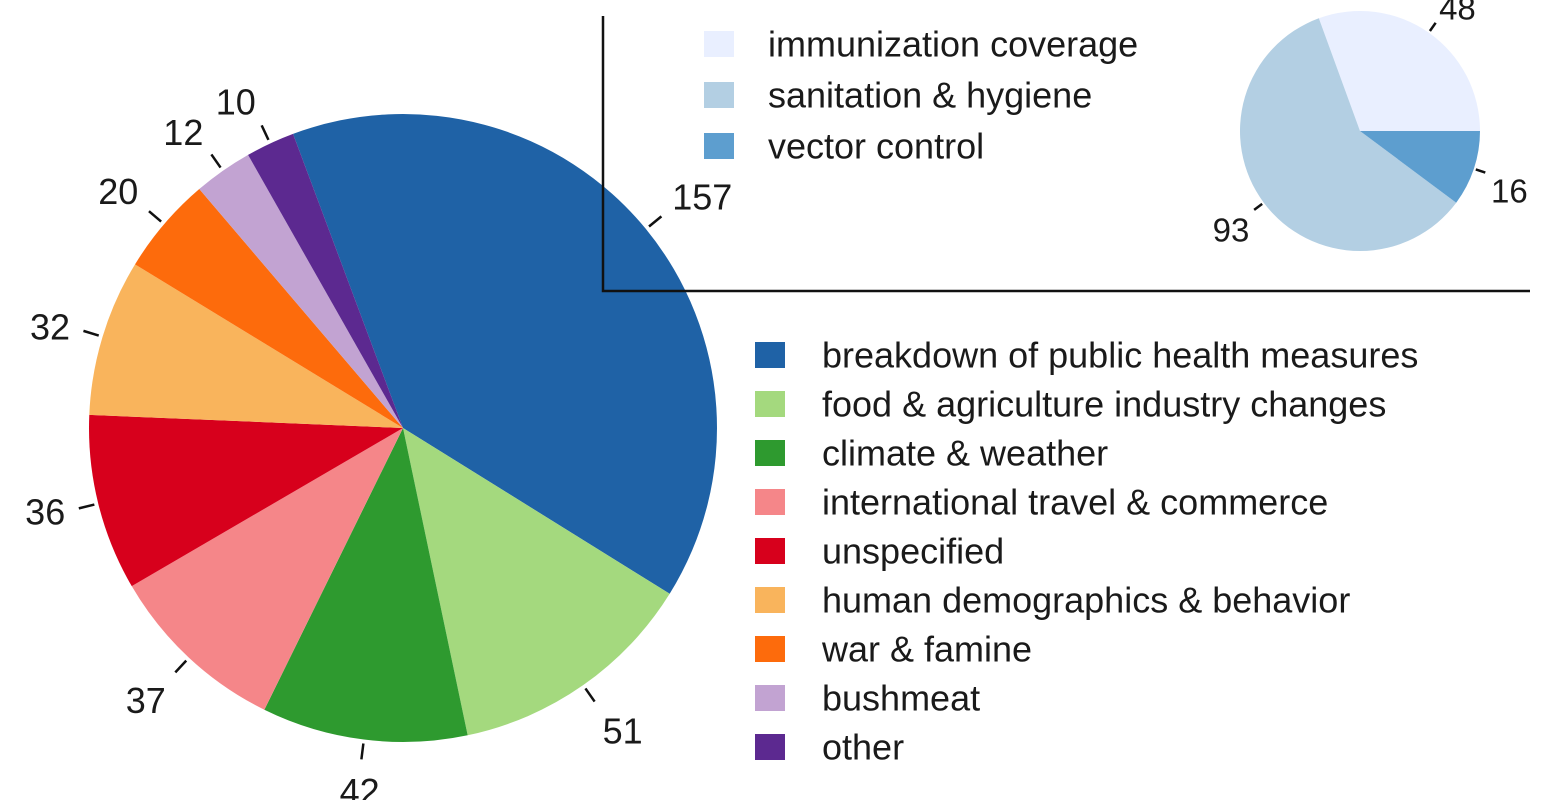  I want to click on value-label-other: 10, so click(236, 101).